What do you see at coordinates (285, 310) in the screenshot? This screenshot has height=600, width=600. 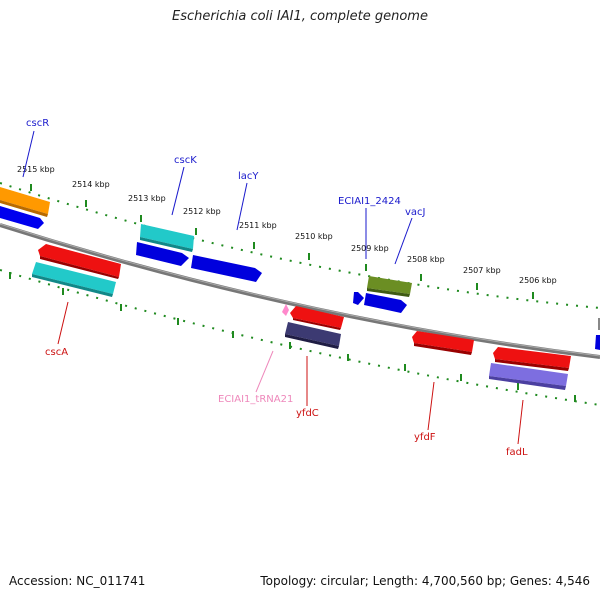 I see `gene-ECIAI1_tRNA21` at bounding box center [285, 310].